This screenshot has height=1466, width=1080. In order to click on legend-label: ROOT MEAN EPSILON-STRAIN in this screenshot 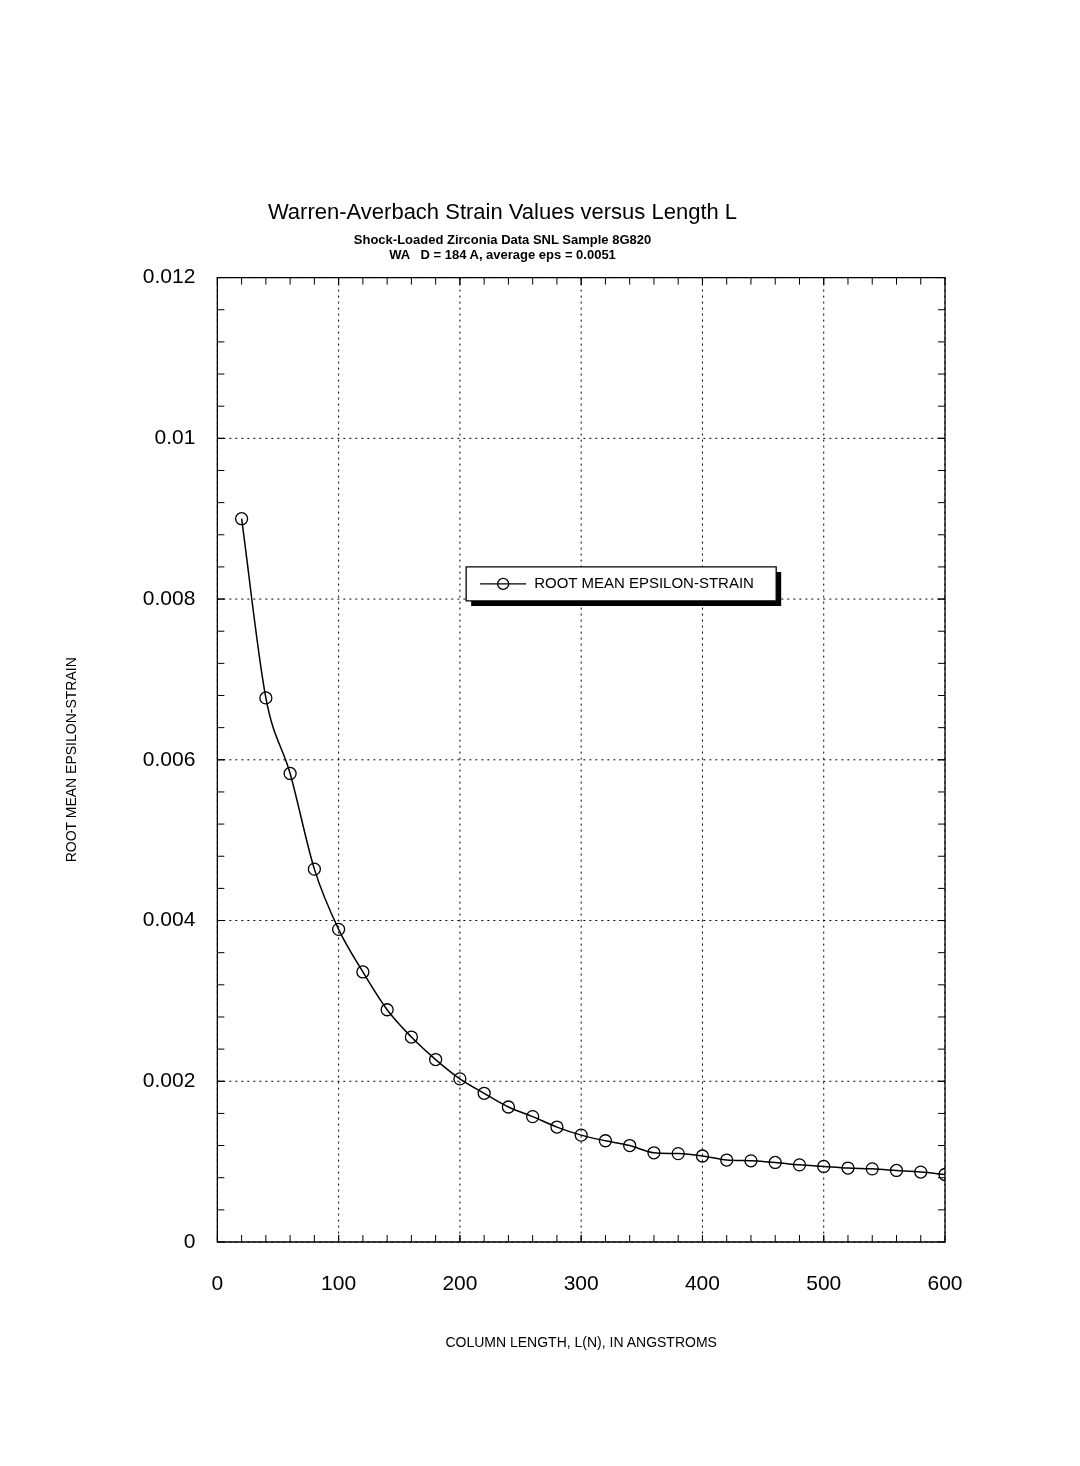, I will do `click(644, 583)`.